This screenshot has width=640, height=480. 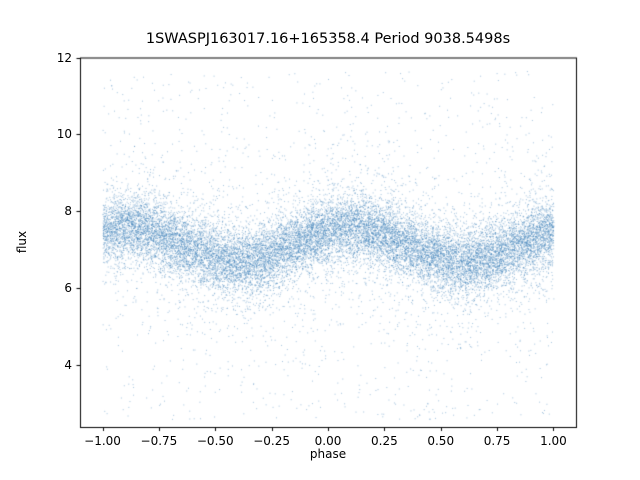 What do you see at coordinates (497, 441) in the screenshot?
I see `x-tick-label: 0.75` at bounding box center [497, 441].